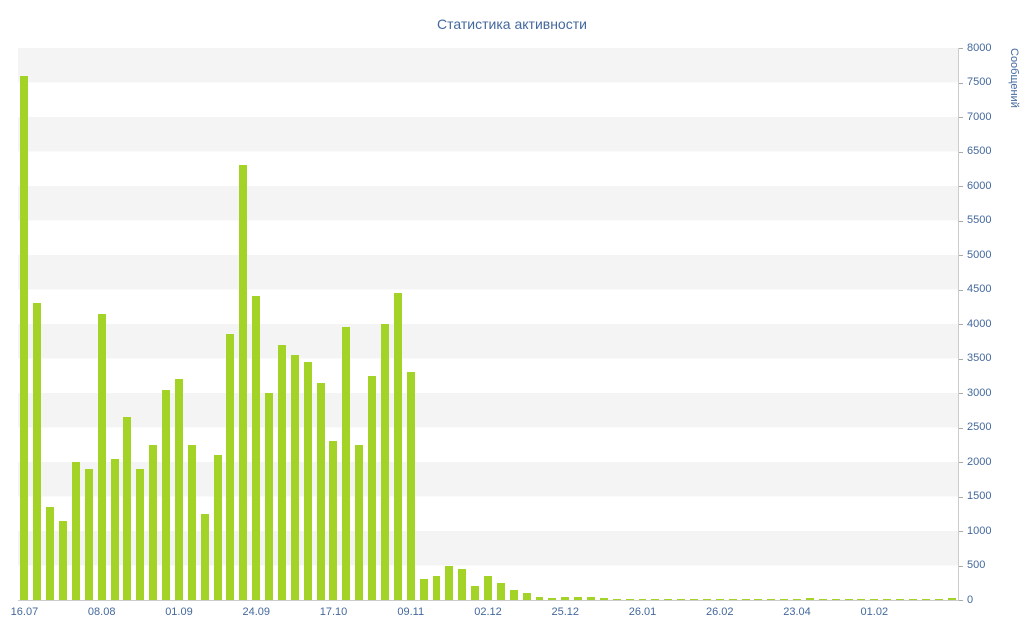  Describe the element at coordinates (874, 612) in the screenshot. I see `x-tick-label: 01.02` at that location.